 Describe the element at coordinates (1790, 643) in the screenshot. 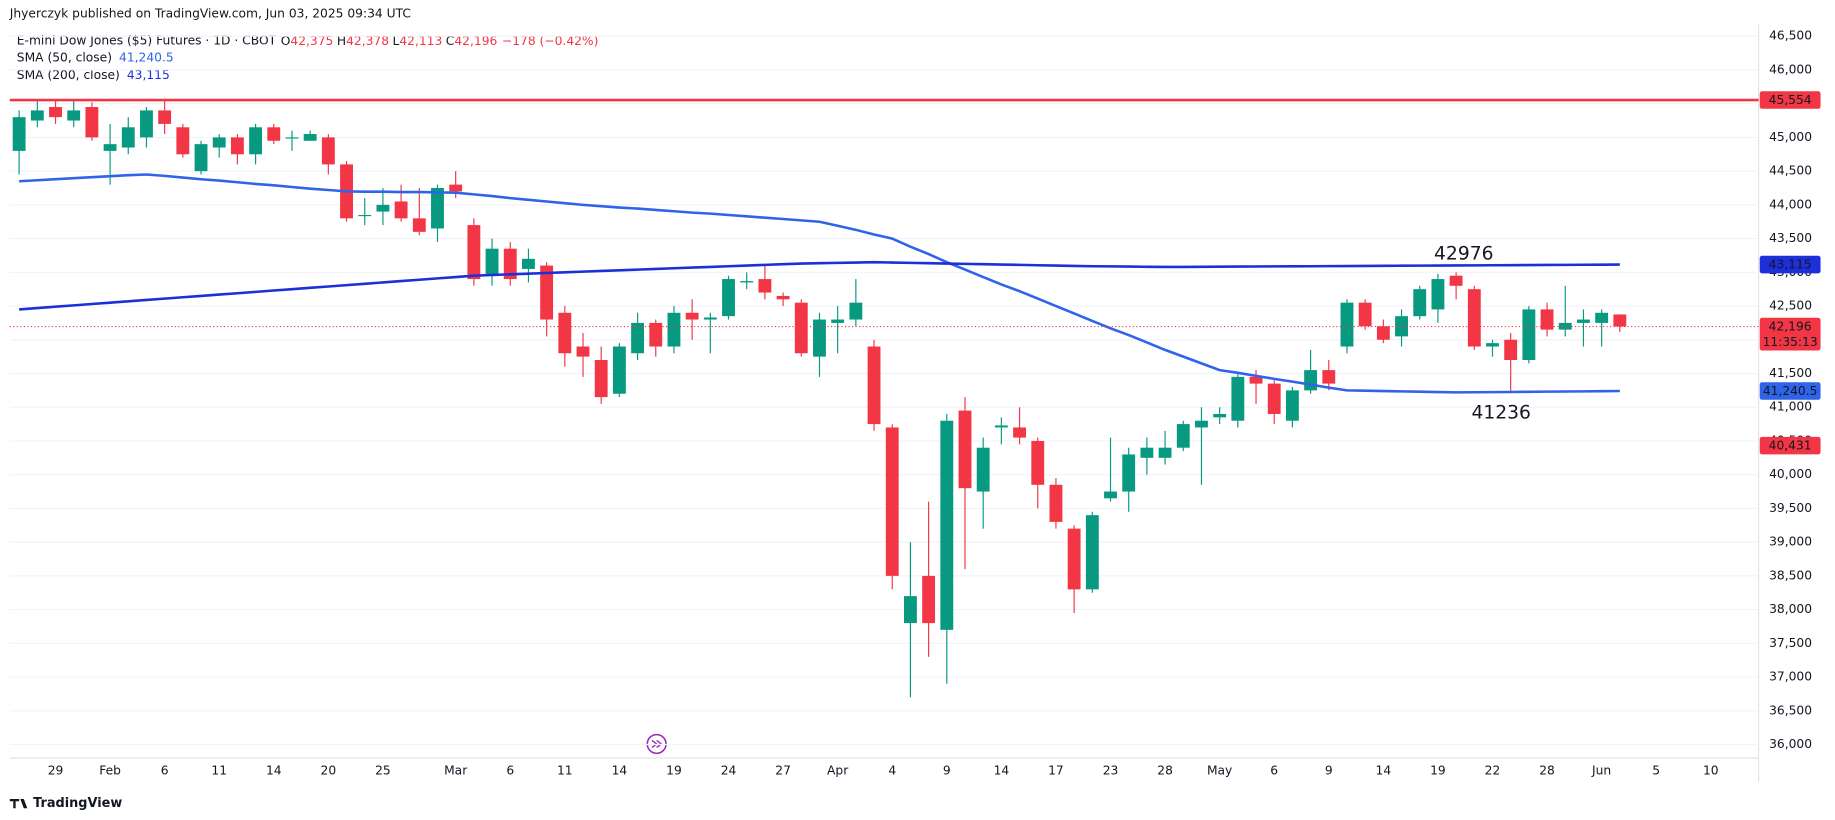

I see `y-tick-label: 37,500` at that location.